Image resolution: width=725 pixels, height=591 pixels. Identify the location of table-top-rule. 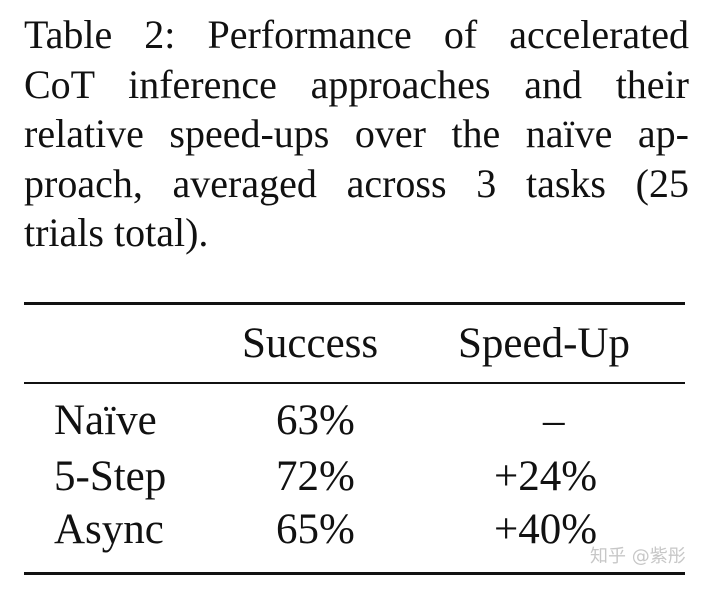
(354, 303).